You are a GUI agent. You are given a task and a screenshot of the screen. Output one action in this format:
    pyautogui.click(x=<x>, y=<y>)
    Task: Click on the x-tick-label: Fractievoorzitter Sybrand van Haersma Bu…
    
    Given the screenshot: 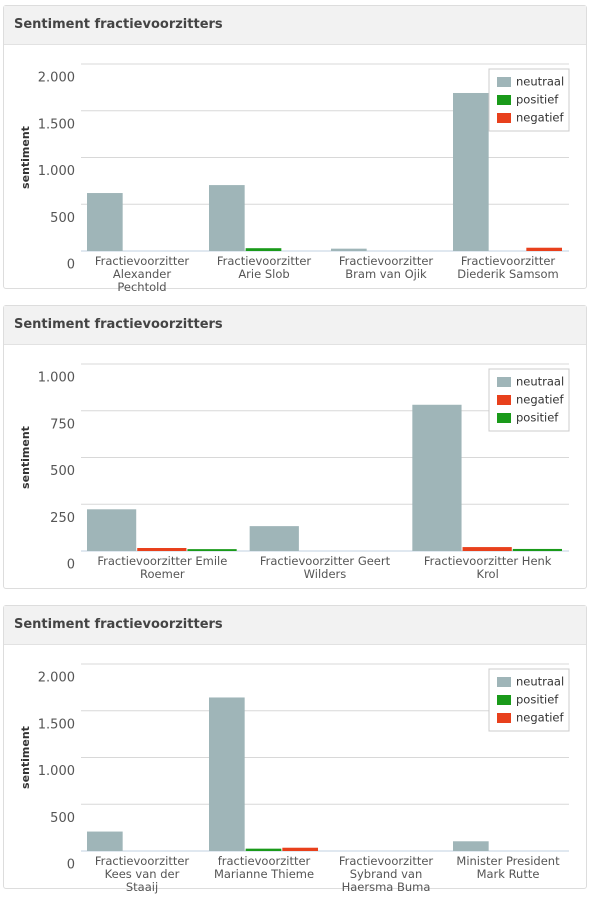 What is the action you would take?
    pyautogui.click(x=386, y=874)
    